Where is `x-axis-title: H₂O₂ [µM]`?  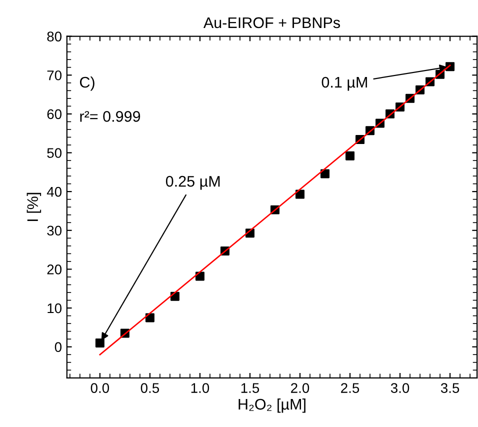
x-axis-title: H₂O₂ [µM] is located at coordinates (272, 405).